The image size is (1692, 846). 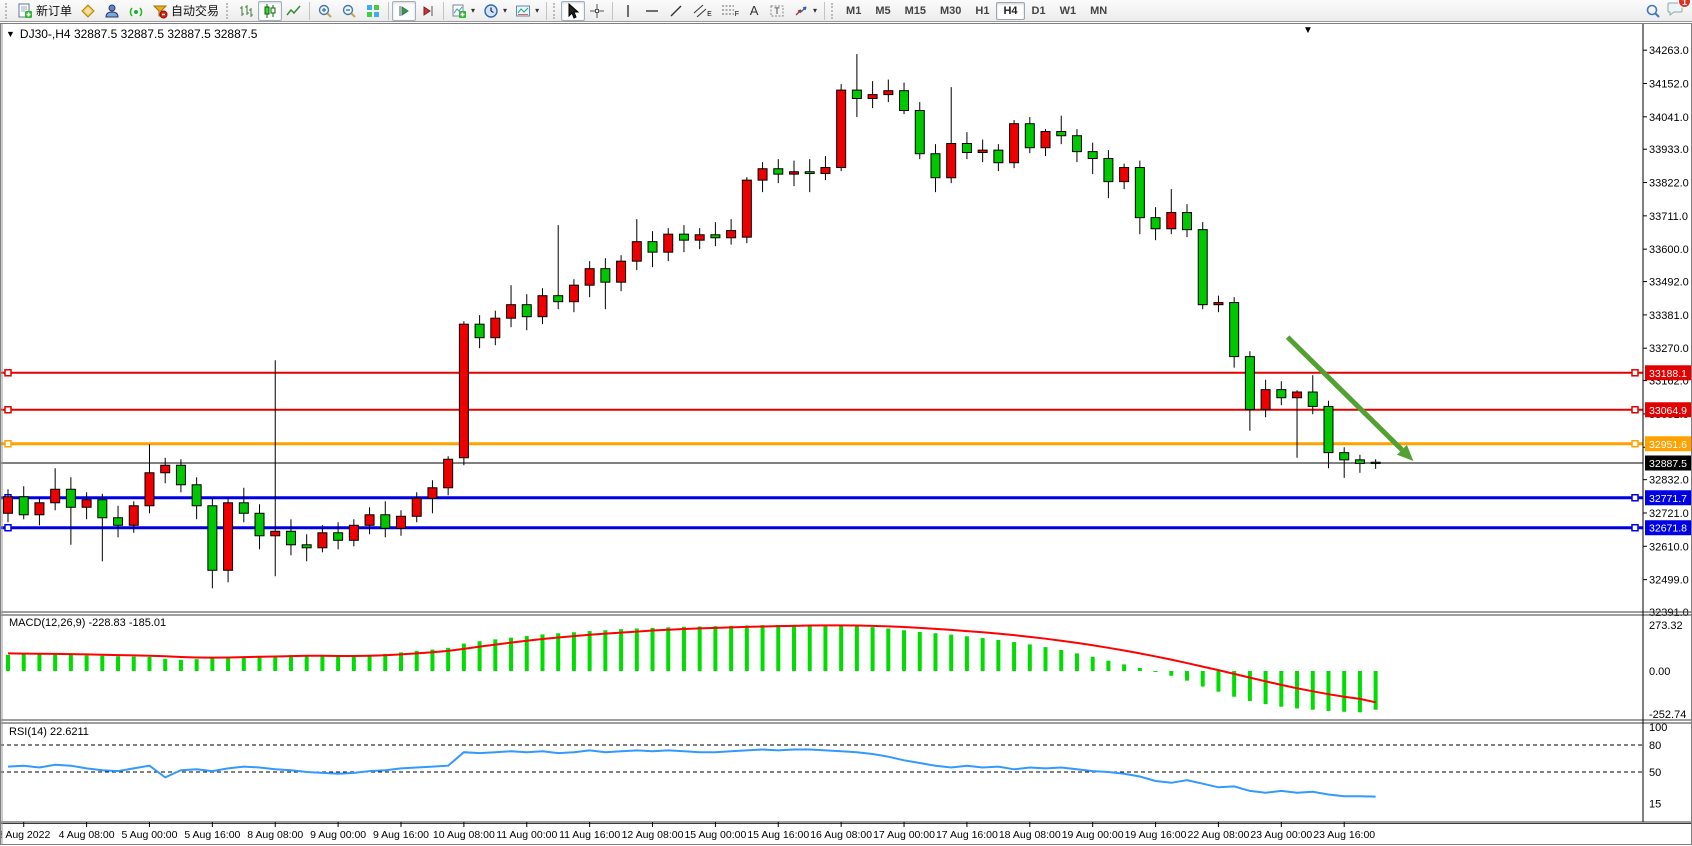 I want to click on trend-arrow-head, so click(x=1405, y=453).